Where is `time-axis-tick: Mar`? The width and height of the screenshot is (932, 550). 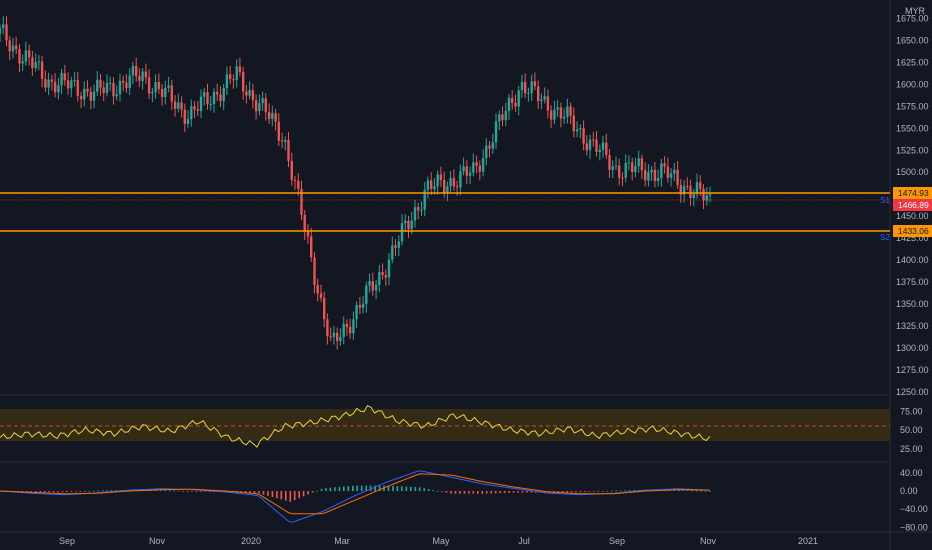 time-axis-tick: Mar is located at coordinates (342, 541).